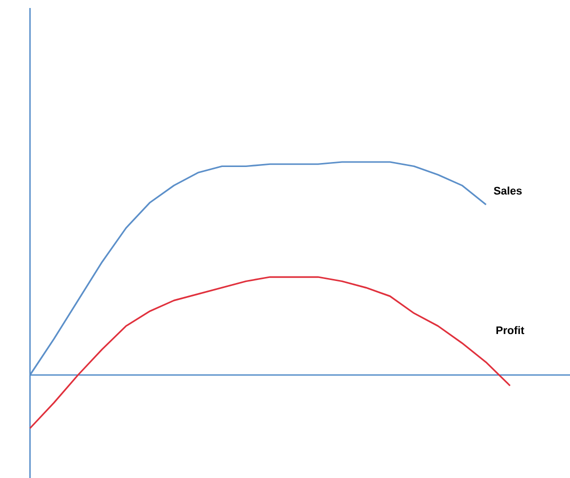 The image size is (570, 478). Describe the element at coordinates (508, 190) in the screenshot. I see `series-label: Sales` at that location.